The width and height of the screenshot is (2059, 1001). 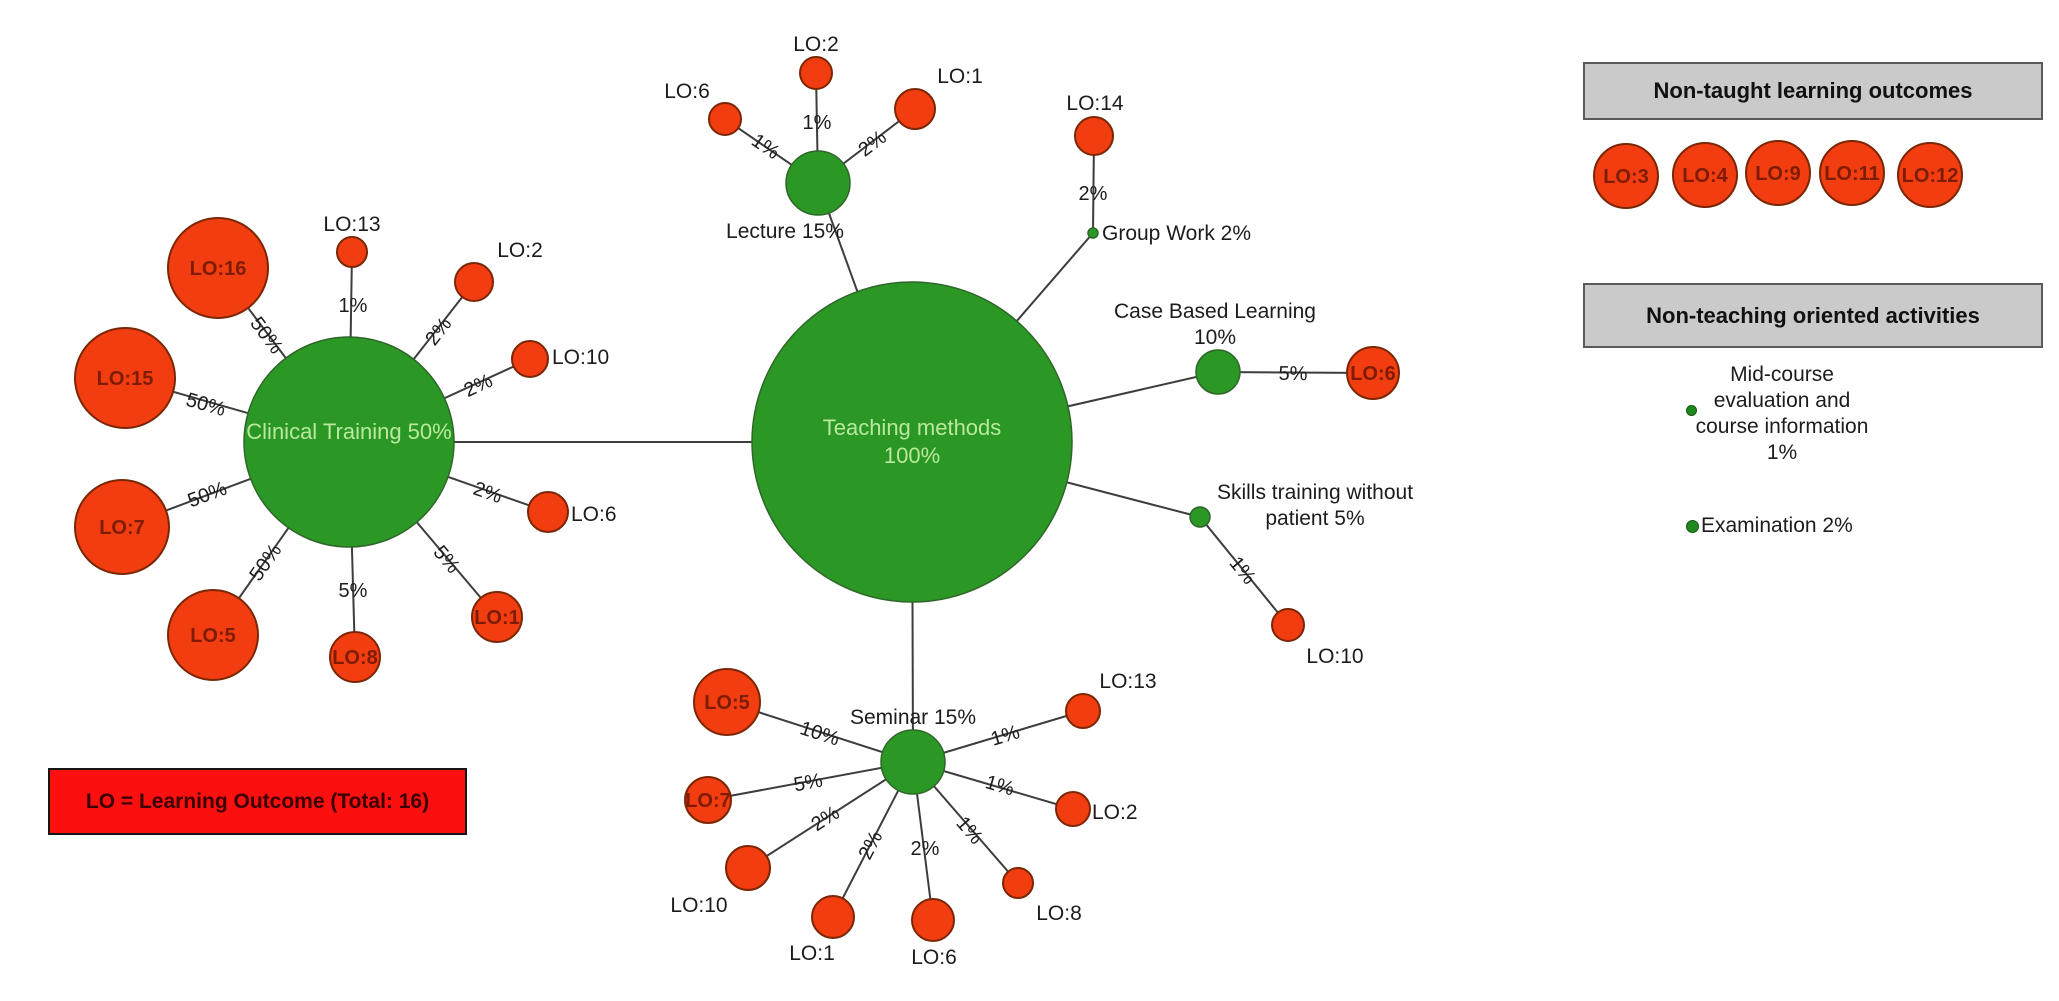 I want to click on node-cbl-lo6-circle, so click(x=1373, y=373).